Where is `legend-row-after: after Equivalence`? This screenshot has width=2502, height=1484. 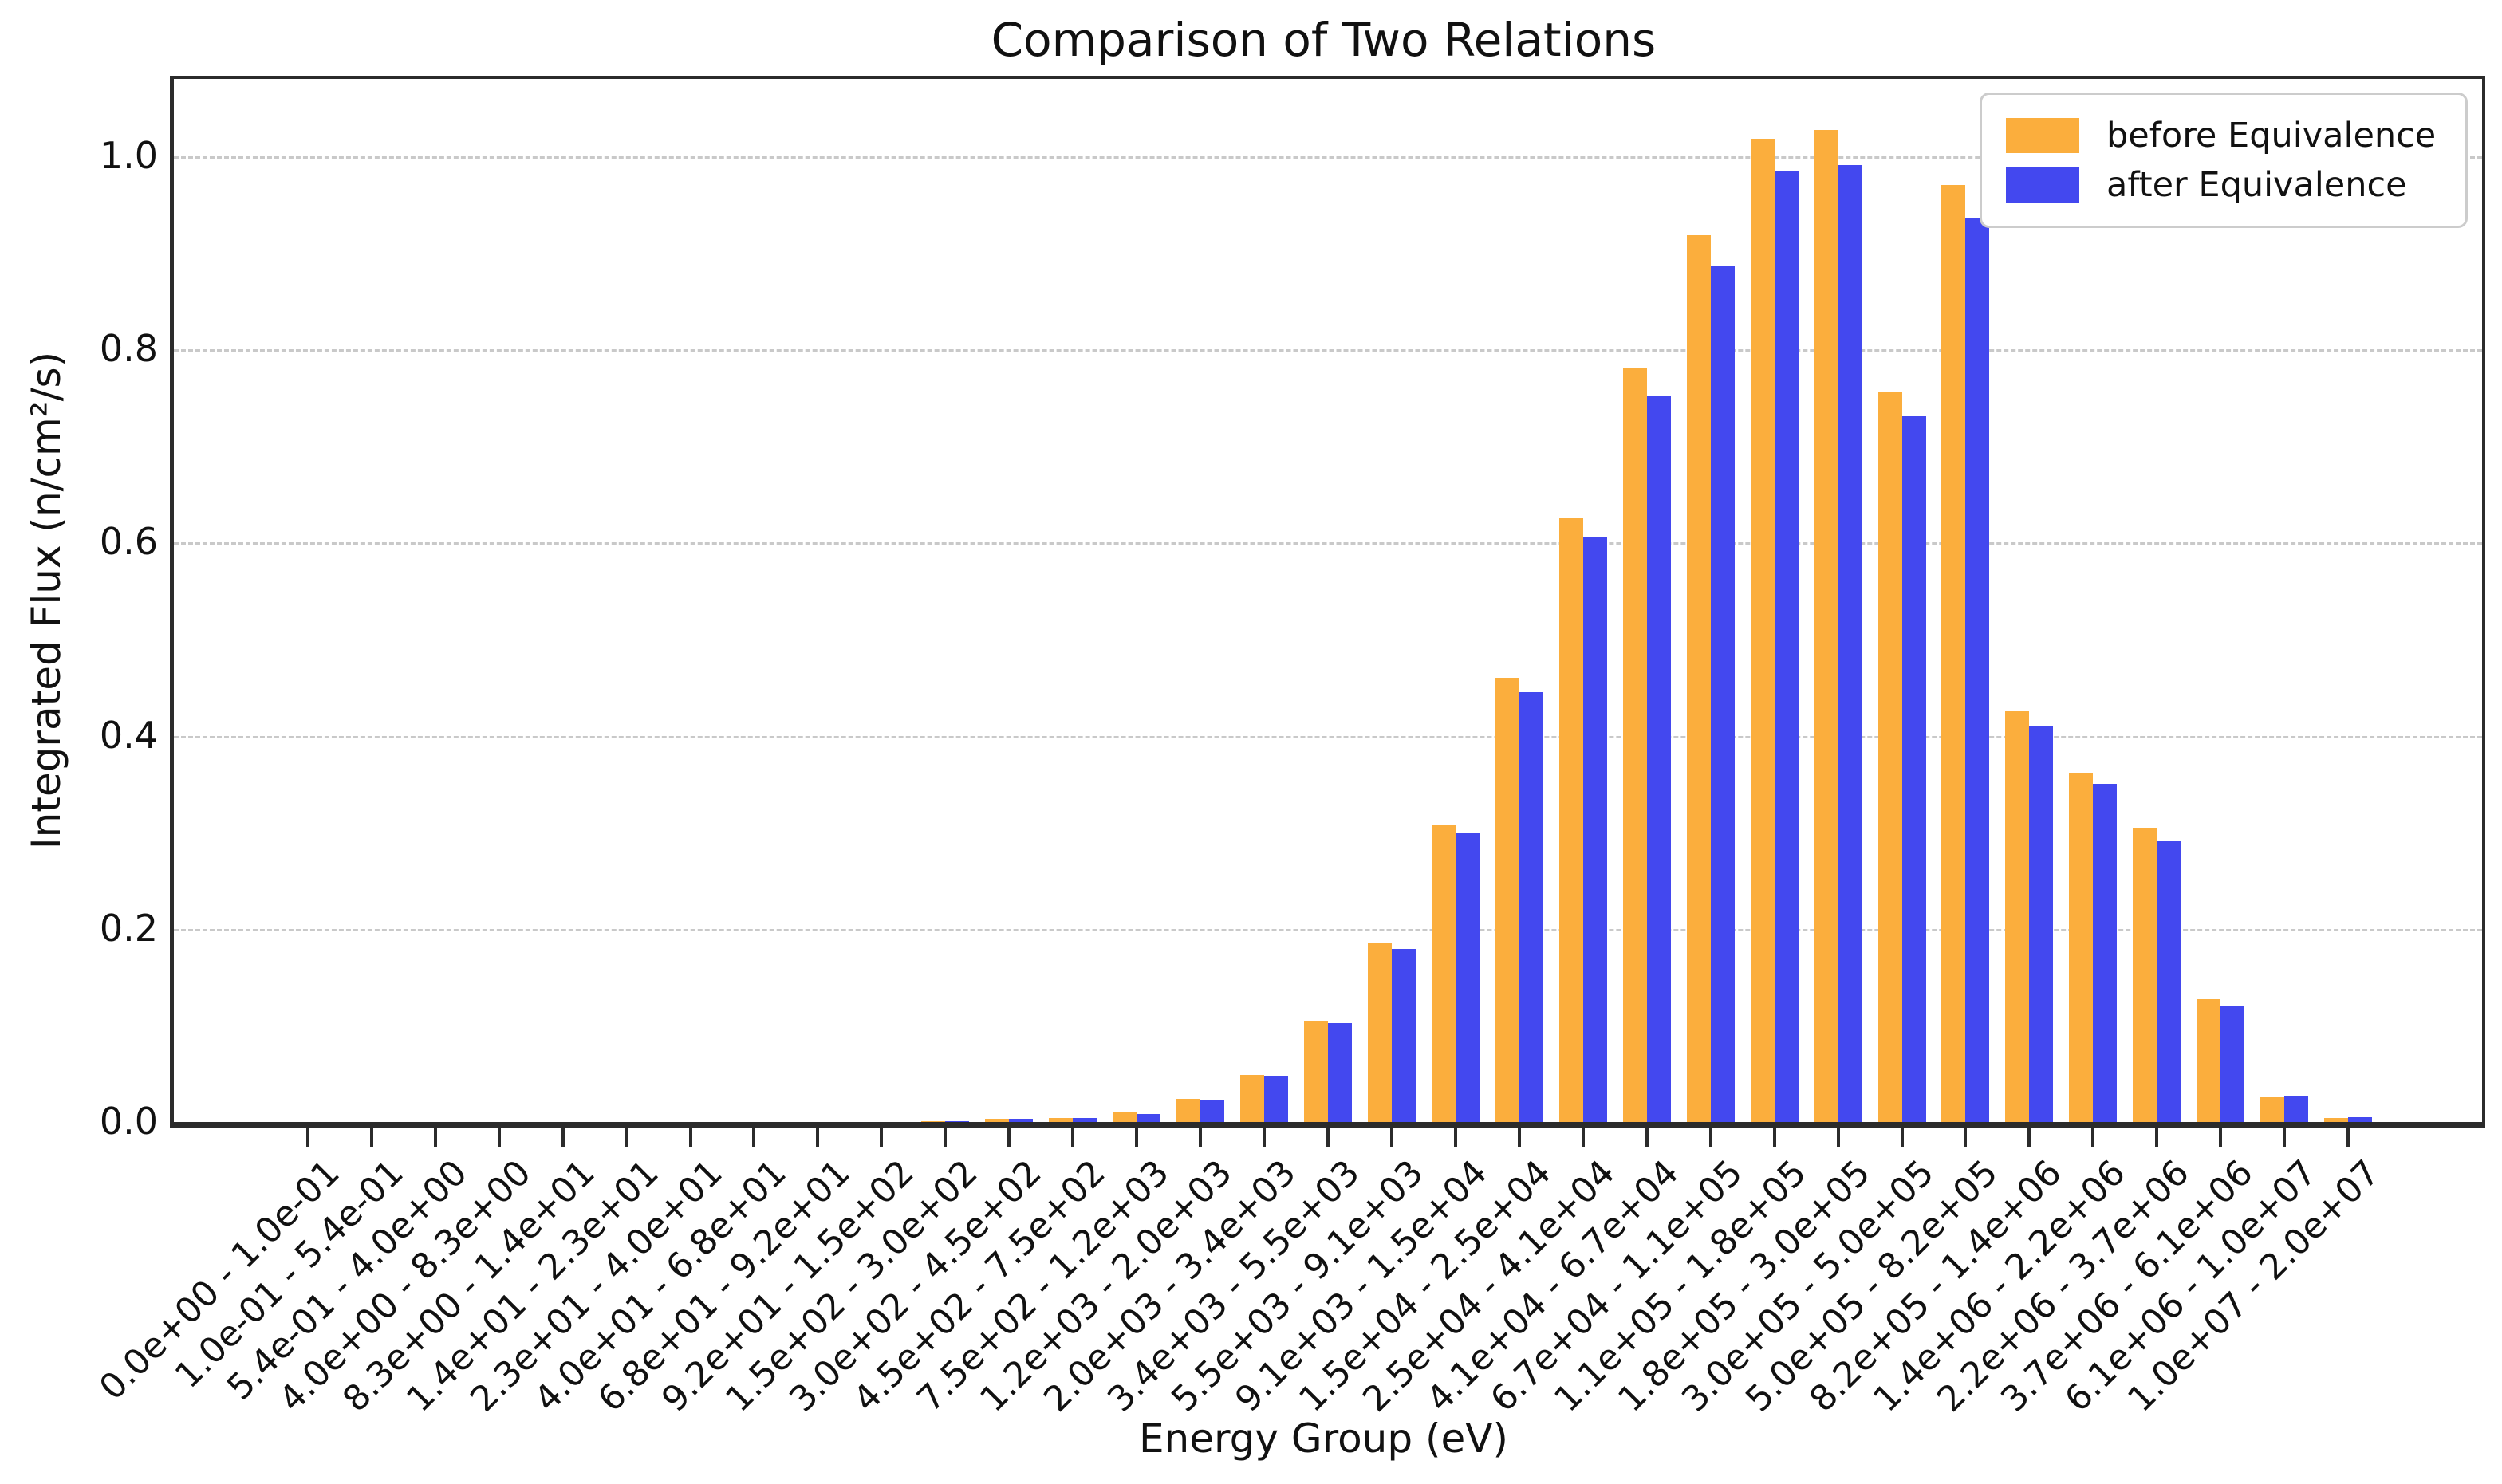 legend-row-after: after Equivalence is located at coordinates (2223, 185).